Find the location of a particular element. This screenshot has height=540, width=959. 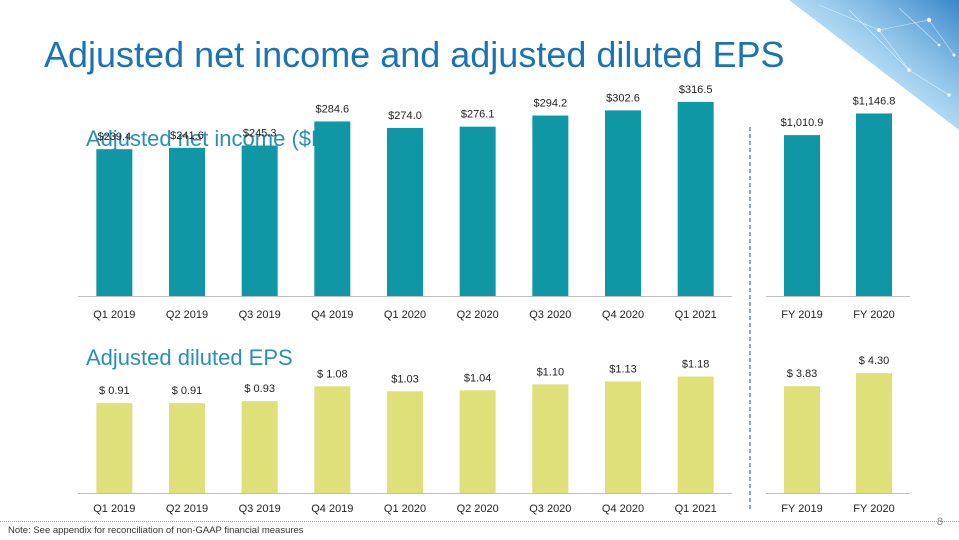

data-label: $284.6 is located at coordinates (333, 109).